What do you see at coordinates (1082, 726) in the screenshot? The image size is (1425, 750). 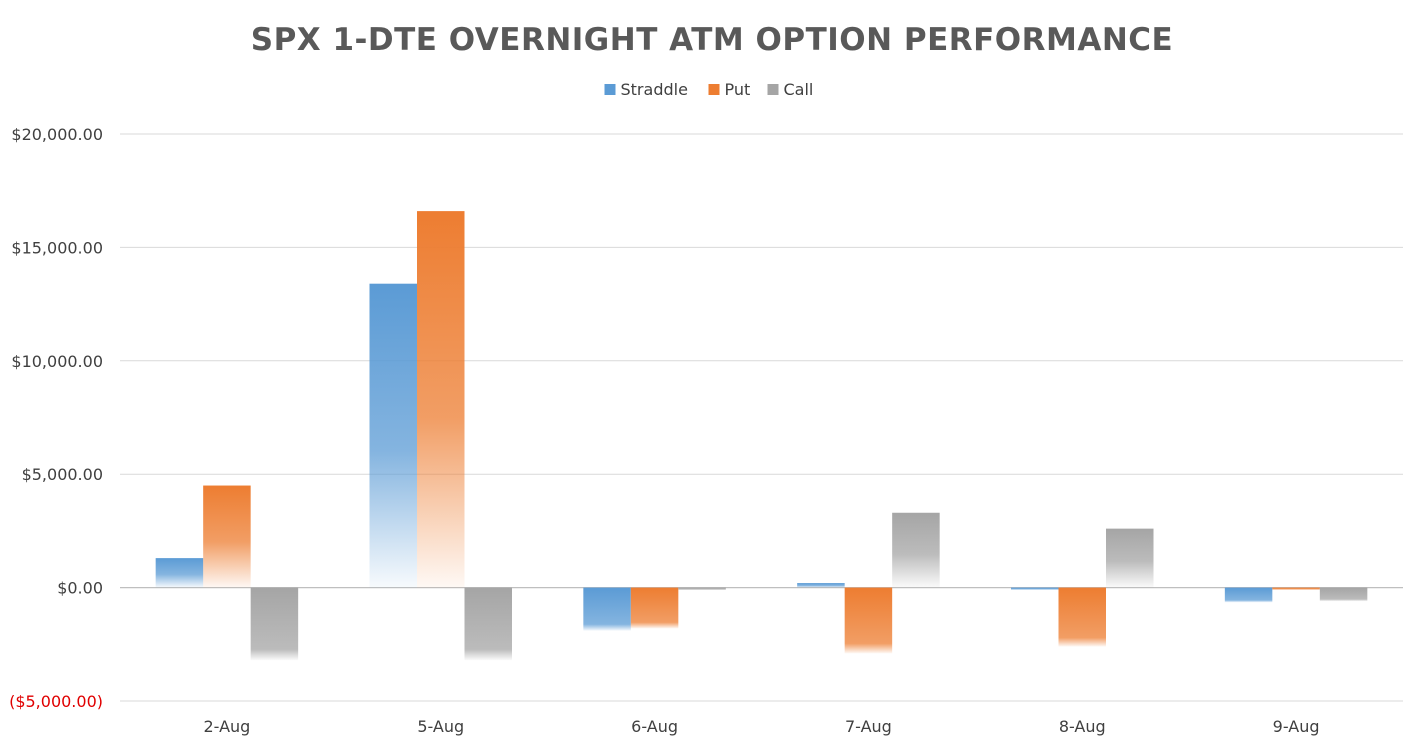 I see `x-tick-label: 8-Aug` at bounding box center [1082, 726].